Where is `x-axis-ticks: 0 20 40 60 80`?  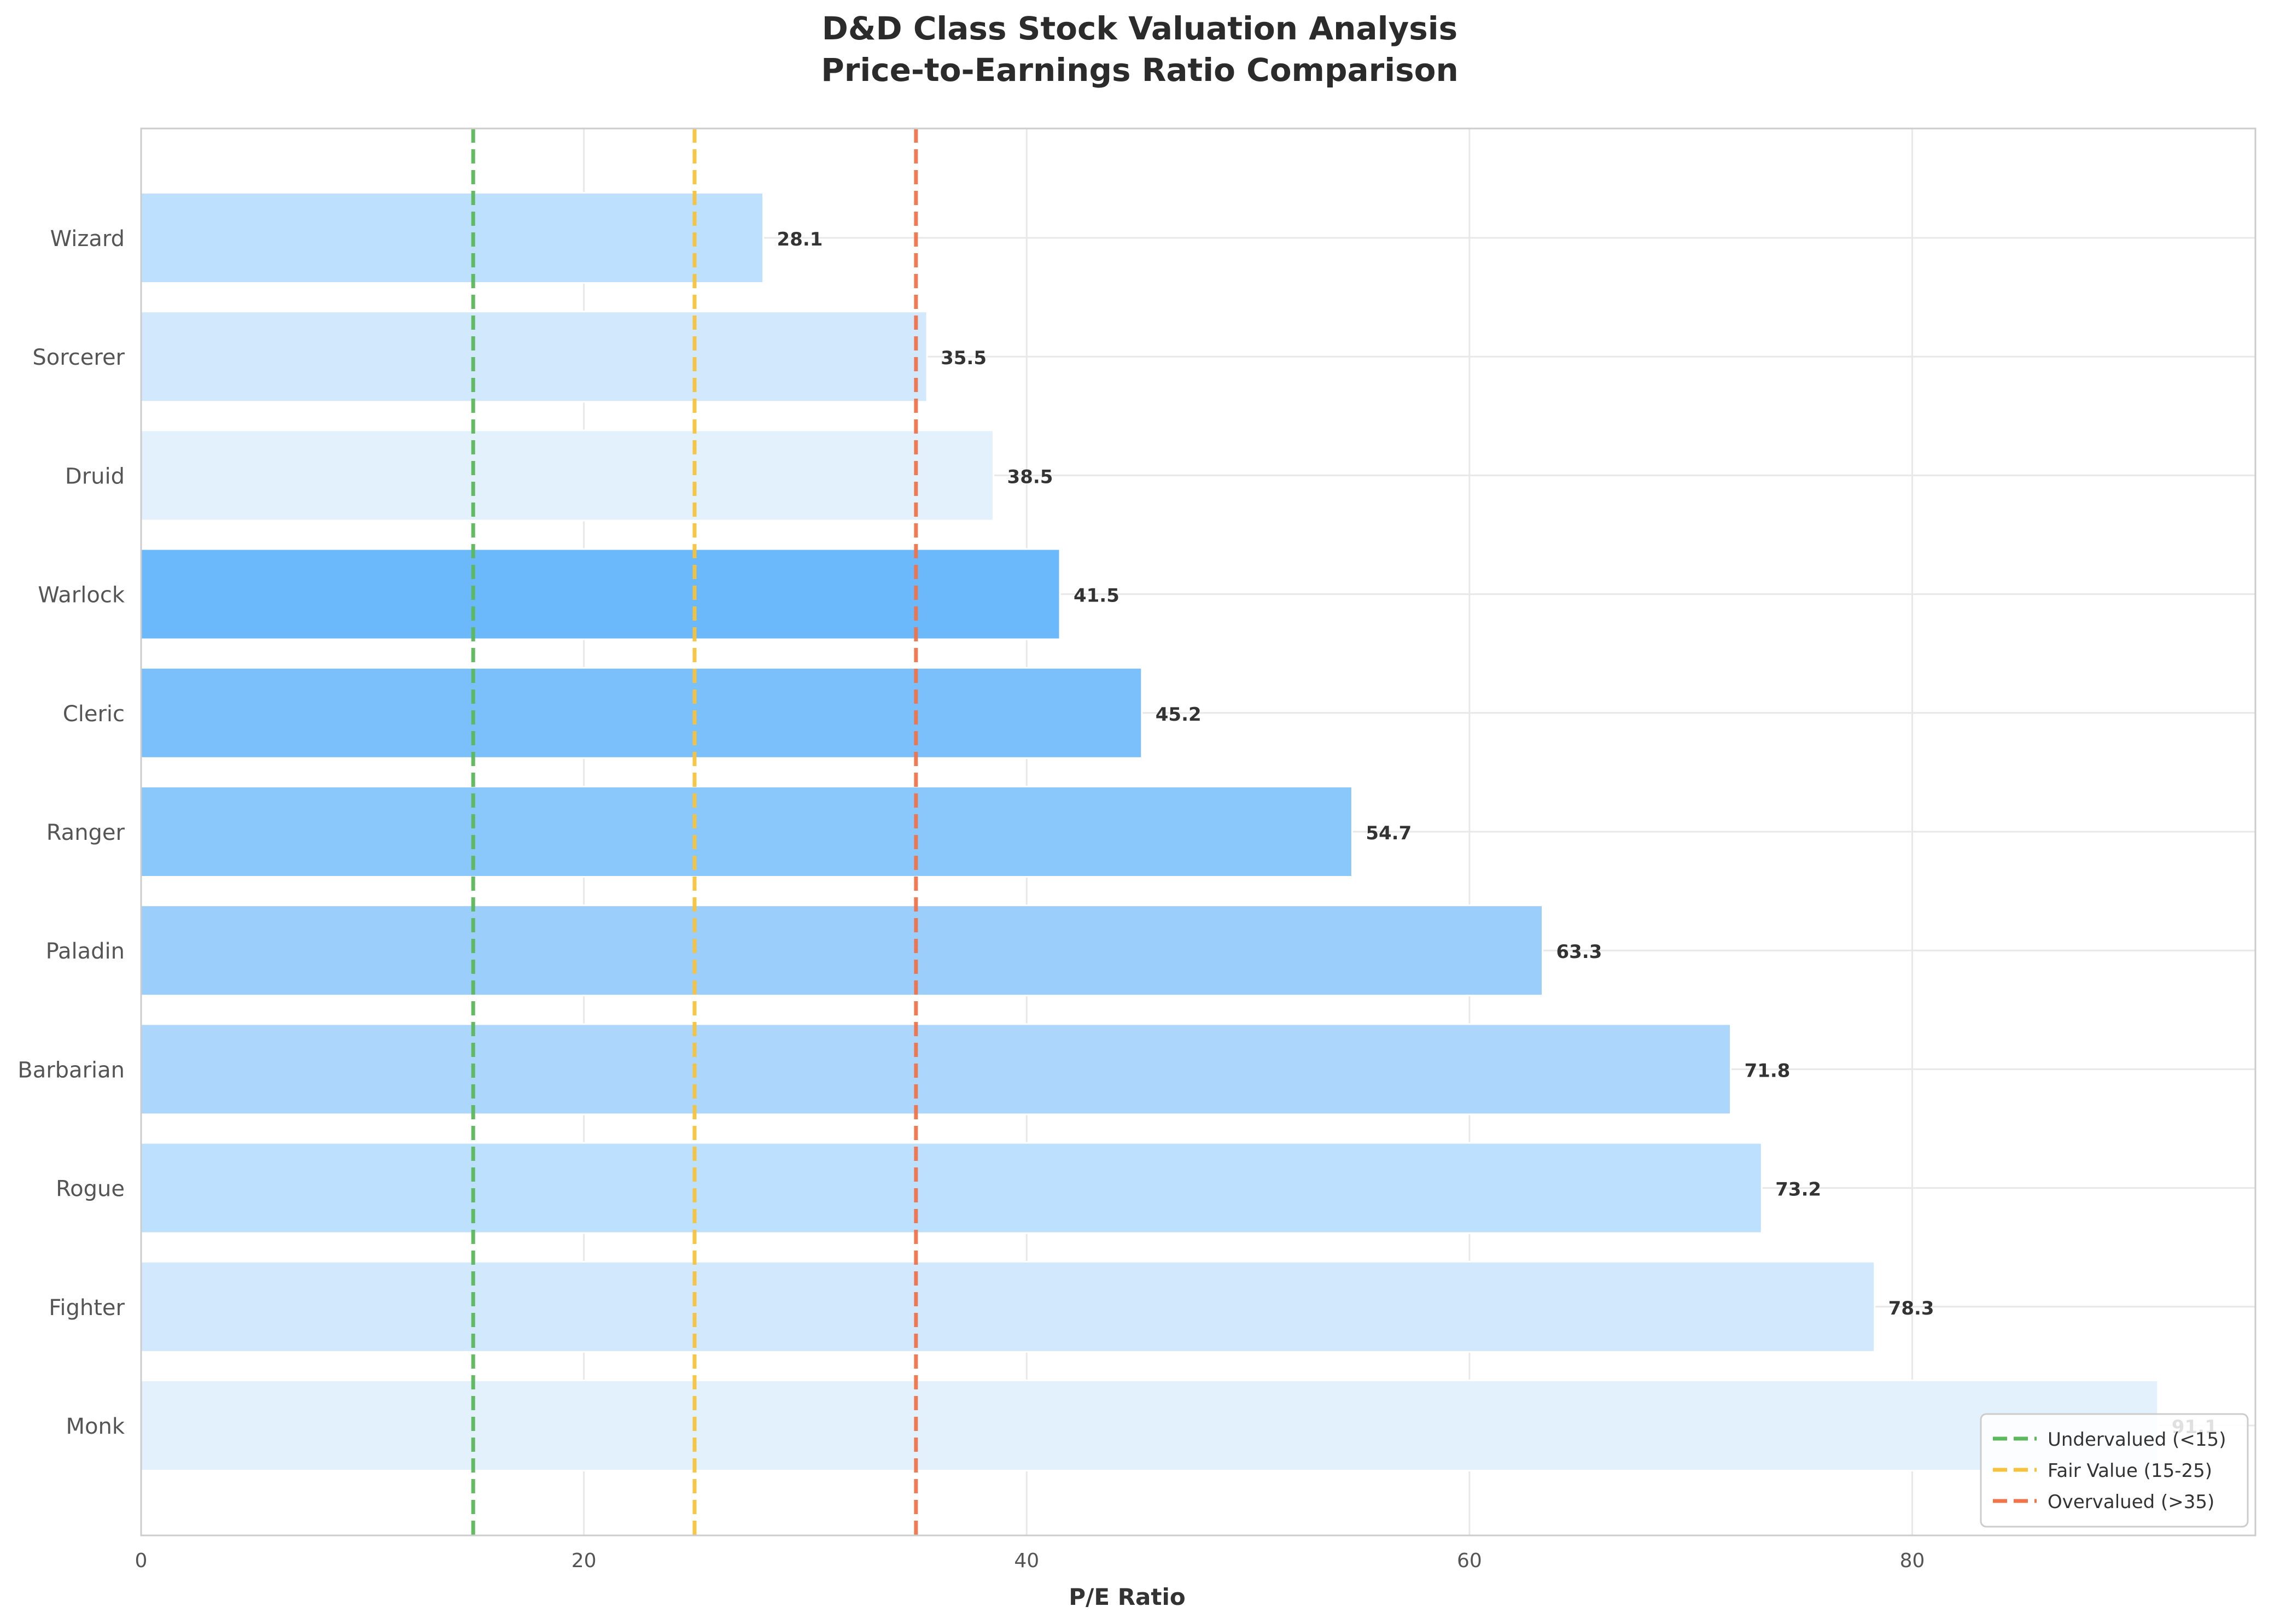
x-axis-ticks: 0 20 40 60 80 is located at coordinates (1030, 1561).